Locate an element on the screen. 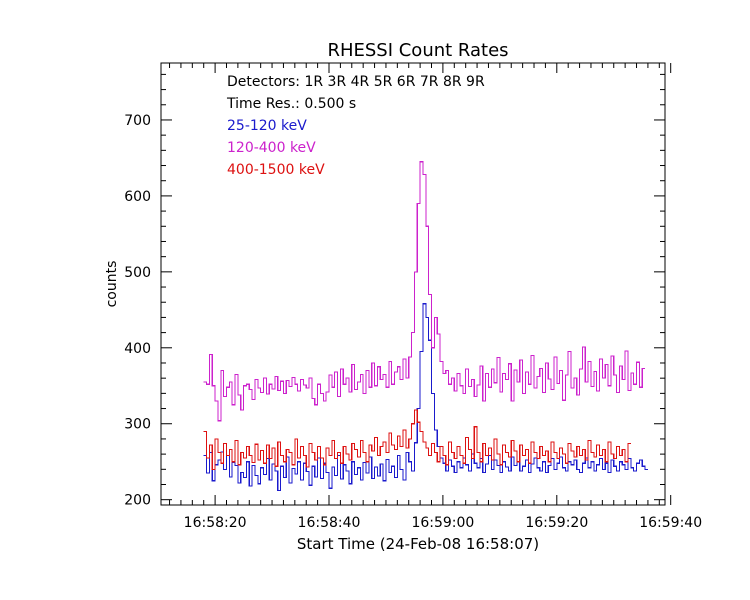  time-resolution-annotation: Time Res.: 0.500 s is located at coordinates (291, 104).